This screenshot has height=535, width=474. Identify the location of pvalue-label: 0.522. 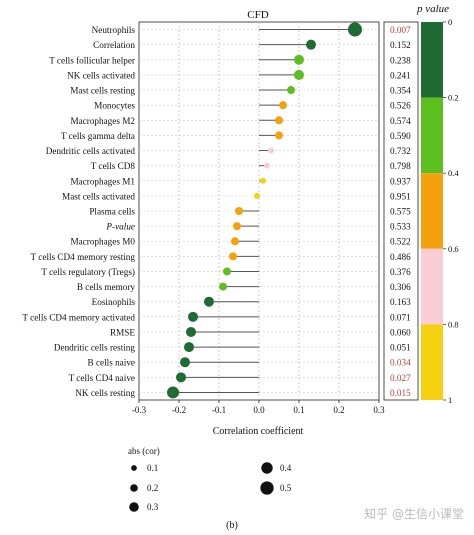
(400, 242).